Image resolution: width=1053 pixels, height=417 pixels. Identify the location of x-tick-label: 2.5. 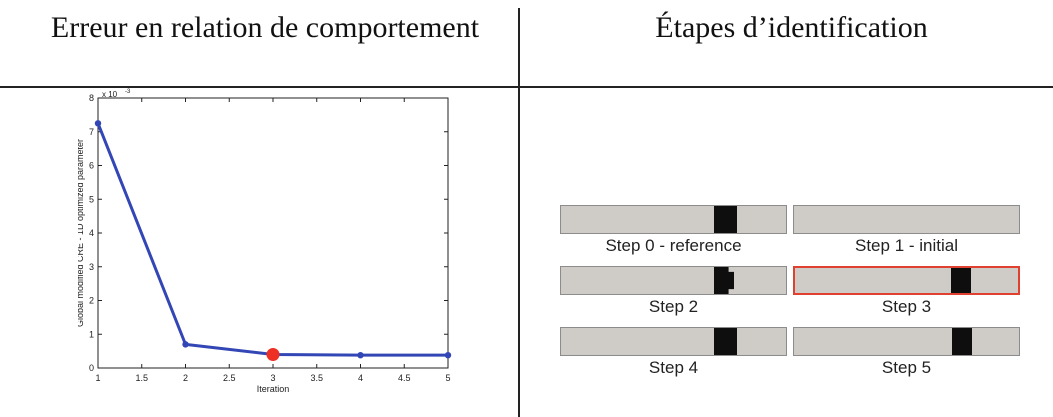
(229, 378).